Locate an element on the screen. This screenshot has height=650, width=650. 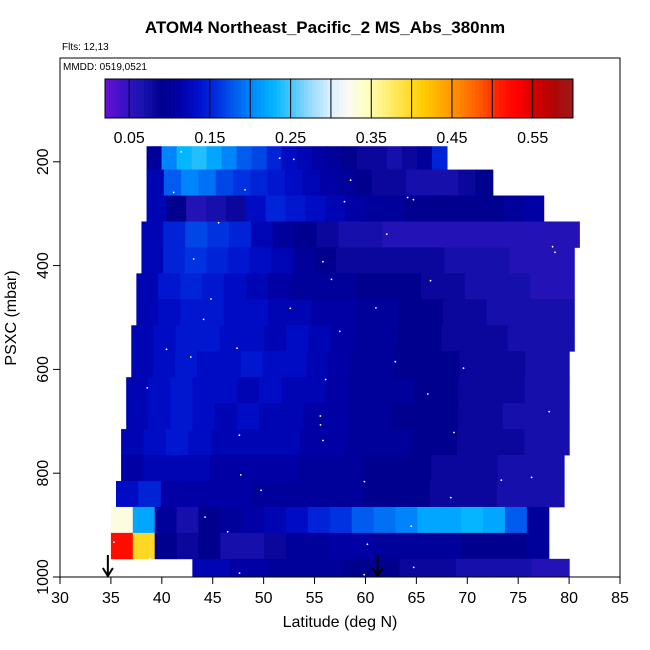
x-tick-label: 30 is located at coordinates (60, 598).